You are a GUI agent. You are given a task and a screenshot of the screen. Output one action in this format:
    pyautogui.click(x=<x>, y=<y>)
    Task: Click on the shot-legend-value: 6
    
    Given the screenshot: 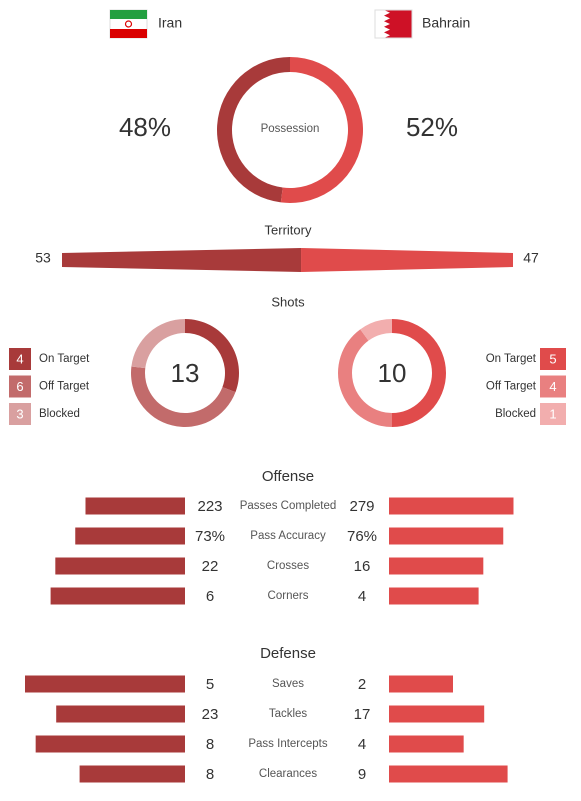 What is the action you would take?
    pyautogui.click(x=19, y=386)
    